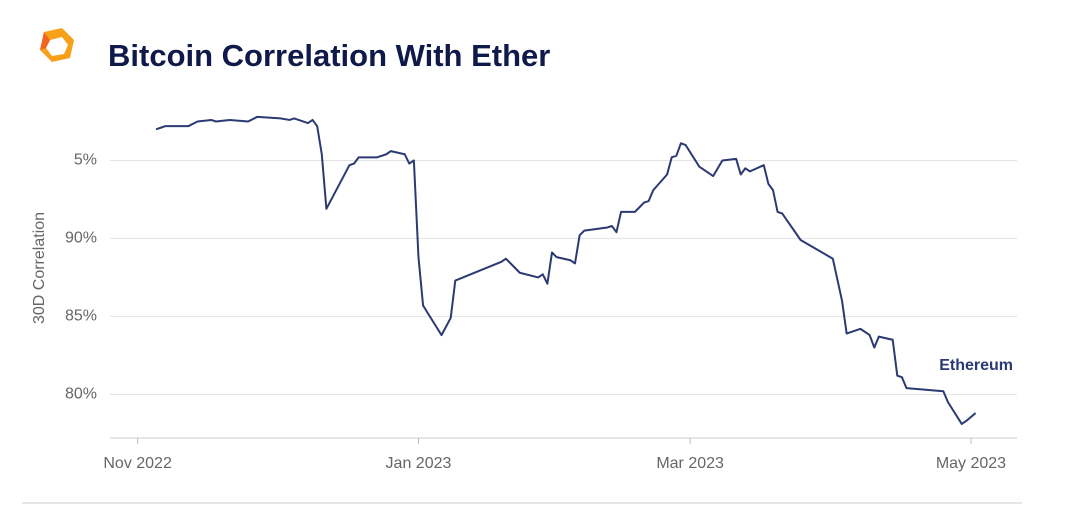 The height and width of the screenshot is (510, 1066). Describe the element at coordinates (57, 45) in the screenshot. I see `logo` at that location.